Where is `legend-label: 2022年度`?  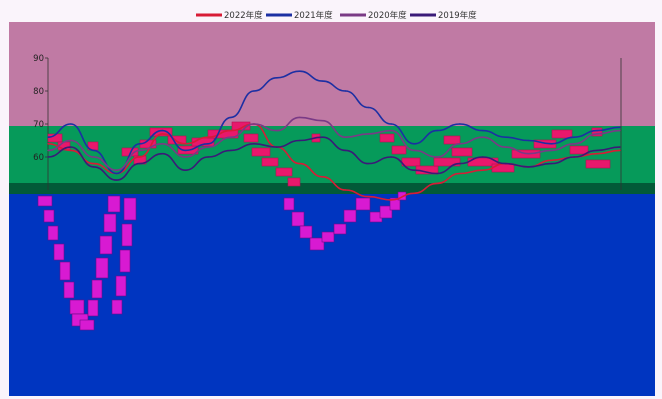 legend-label: 2022年度 is located at coordinates (243, 15).